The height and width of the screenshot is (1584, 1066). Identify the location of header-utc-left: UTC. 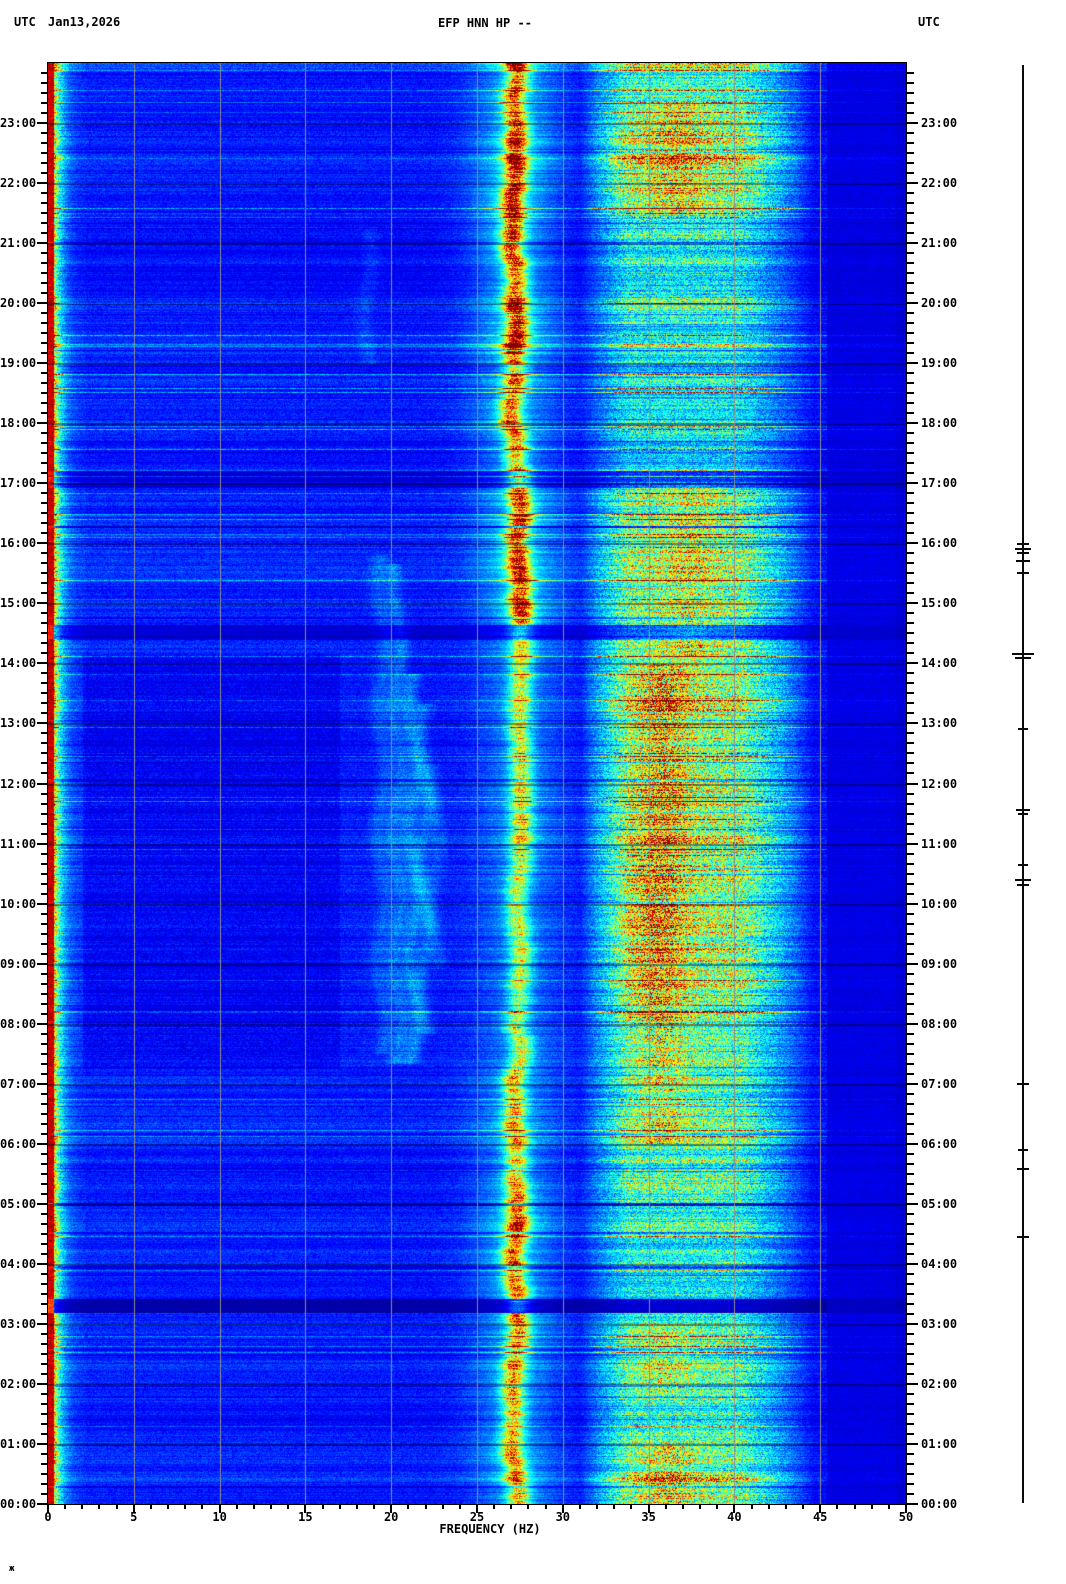
(25, 22).